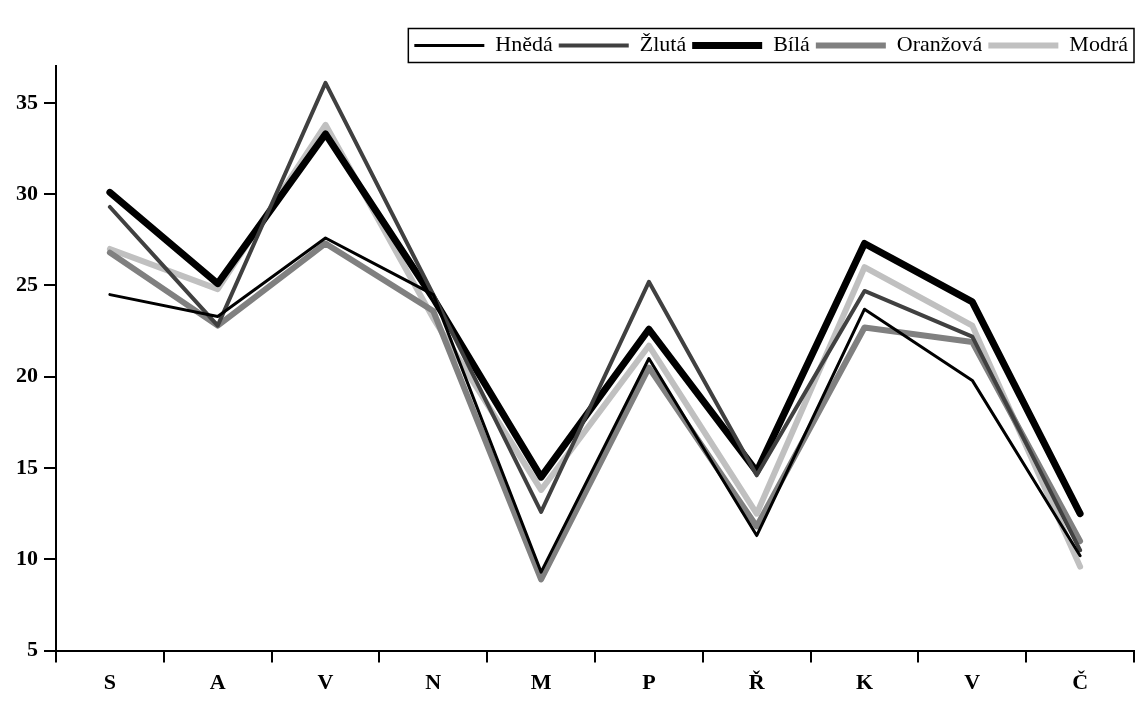 The height and width of the screenshot is (715, 1144). I want to click on y-tick-label: 35, so click(27, 101).